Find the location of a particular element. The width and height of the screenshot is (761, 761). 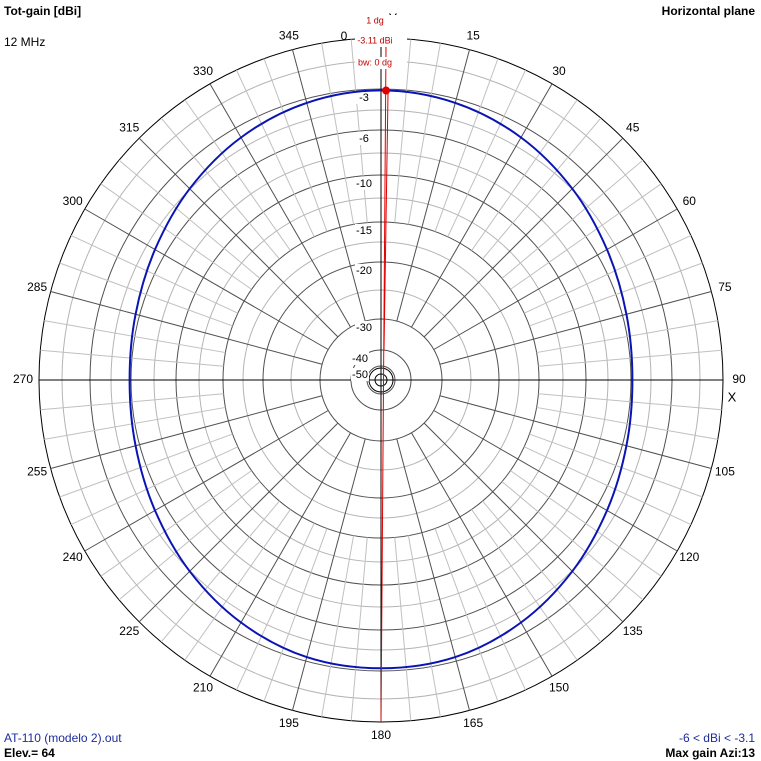

azimuth-label: 300 is located at coordinates (73, 201).